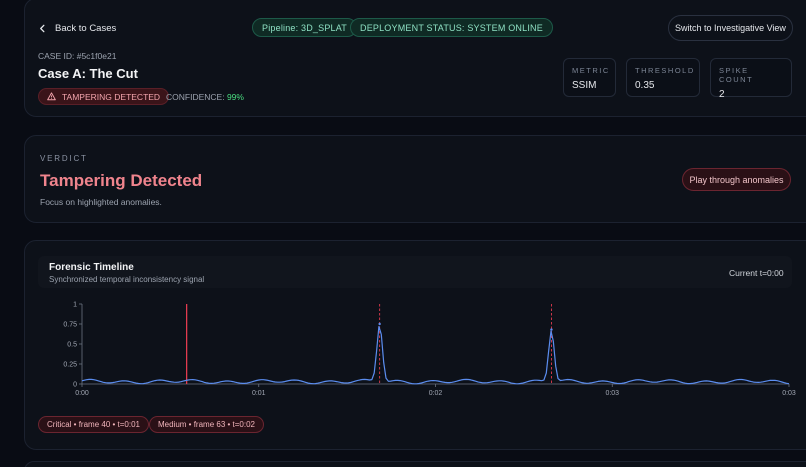 The height and width of the screenshot is (467, 806). What do you see at coordinates (75, 385) in the screenshot?
I see `y-tick-label: 0` at bounding box center [75, 385].